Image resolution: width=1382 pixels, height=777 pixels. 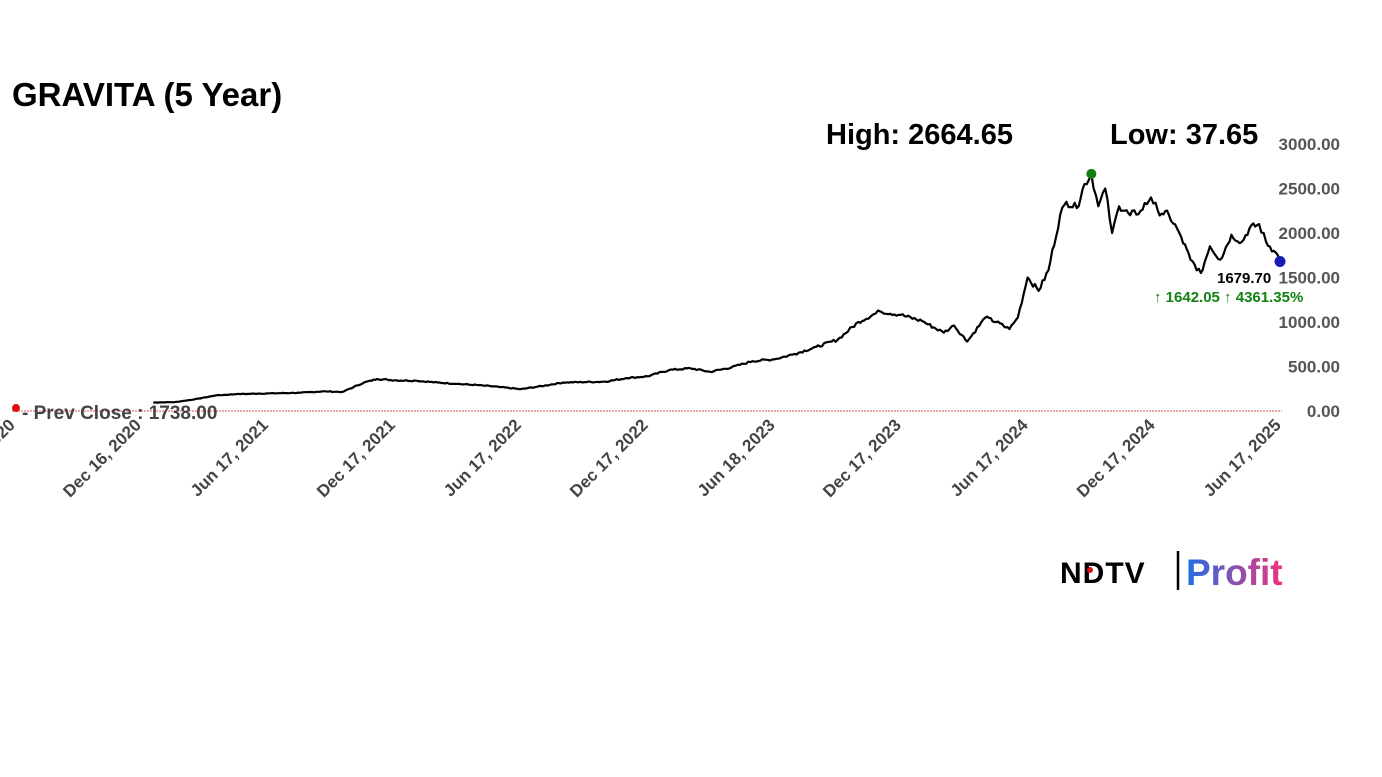 I want to click on x-tick-label: Jun 17, 2020, so click(x=9, y=457).